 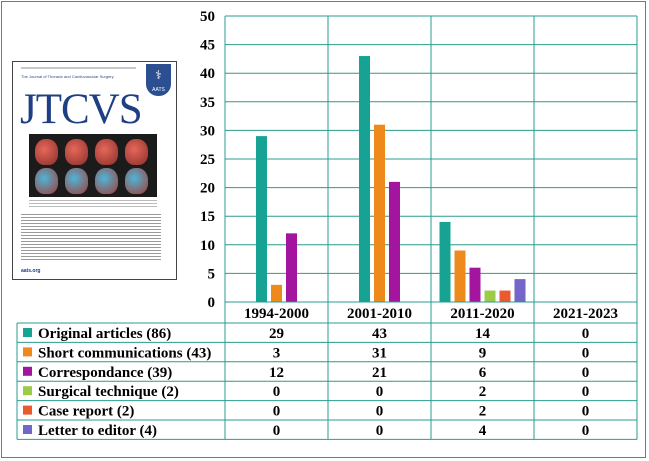 What do you see at coordinates (158, 75) in the screenshot?
I see `caduceus-icon: ⚕` at bounding box center [158, 75].